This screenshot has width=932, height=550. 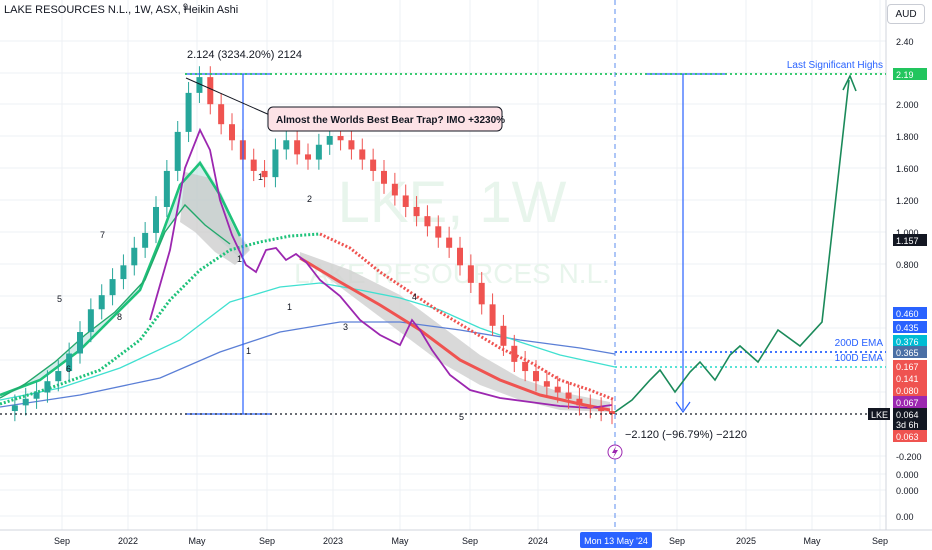 I want to click on time-axis: Sep 2022 May Sep 2023 May Sep 2024 Sep 2025 May Sep, so click(x=471, y=541).